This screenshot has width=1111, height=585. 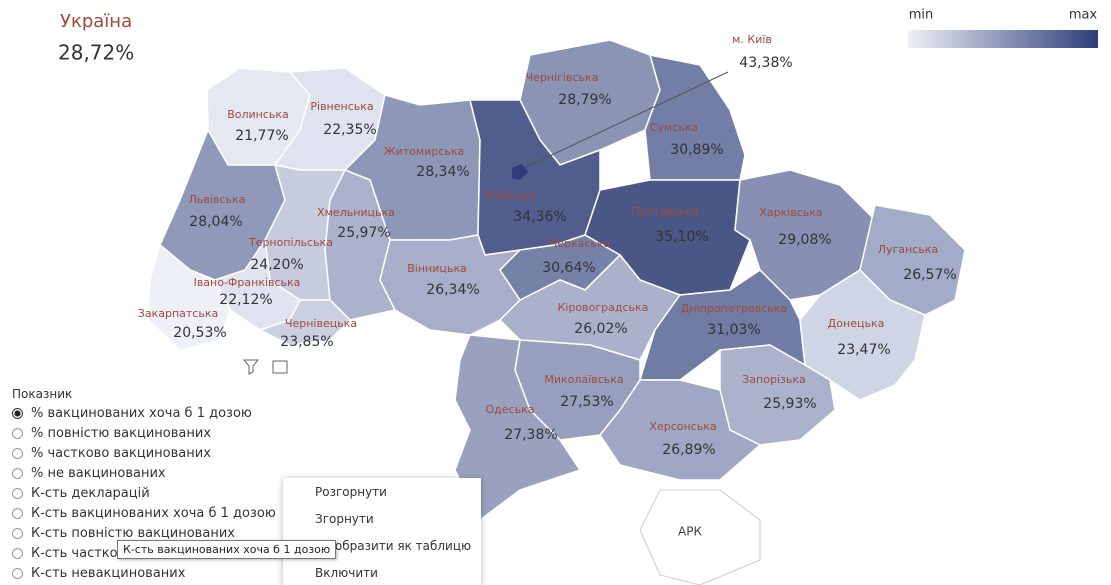 I want to click on option: % вакцинованих хоча б 1 дозою, so click(x=132, y=413).